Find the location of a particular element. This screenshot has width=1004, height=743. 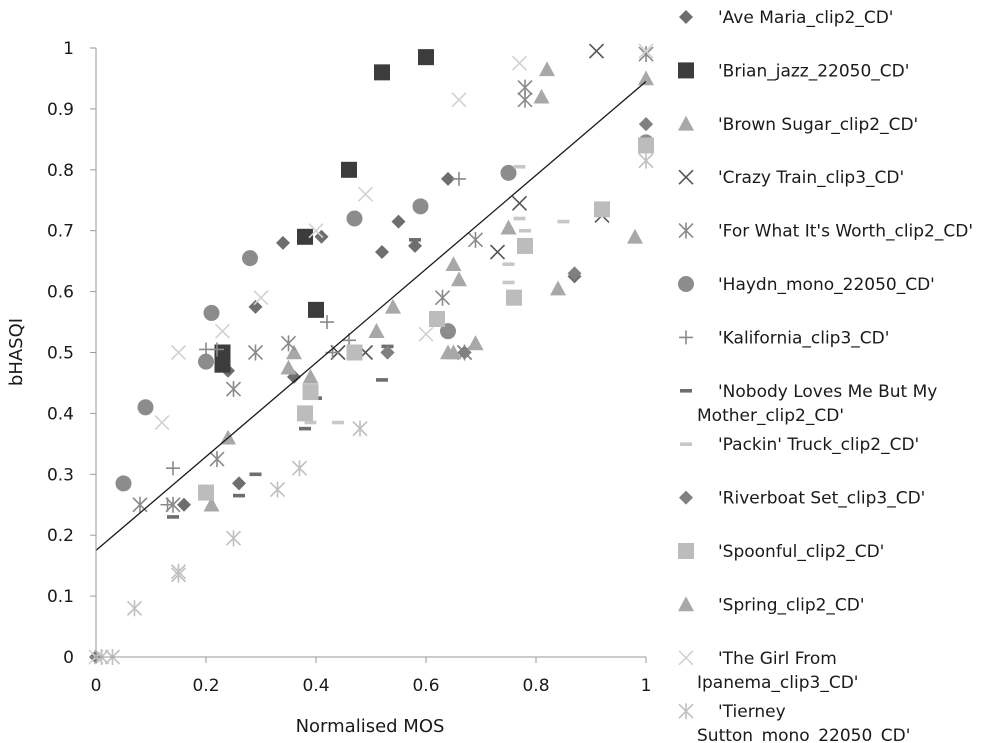

legend-item: 'Tierney Sutton_mono_22050_CD' is located at coordinates (794, 722).